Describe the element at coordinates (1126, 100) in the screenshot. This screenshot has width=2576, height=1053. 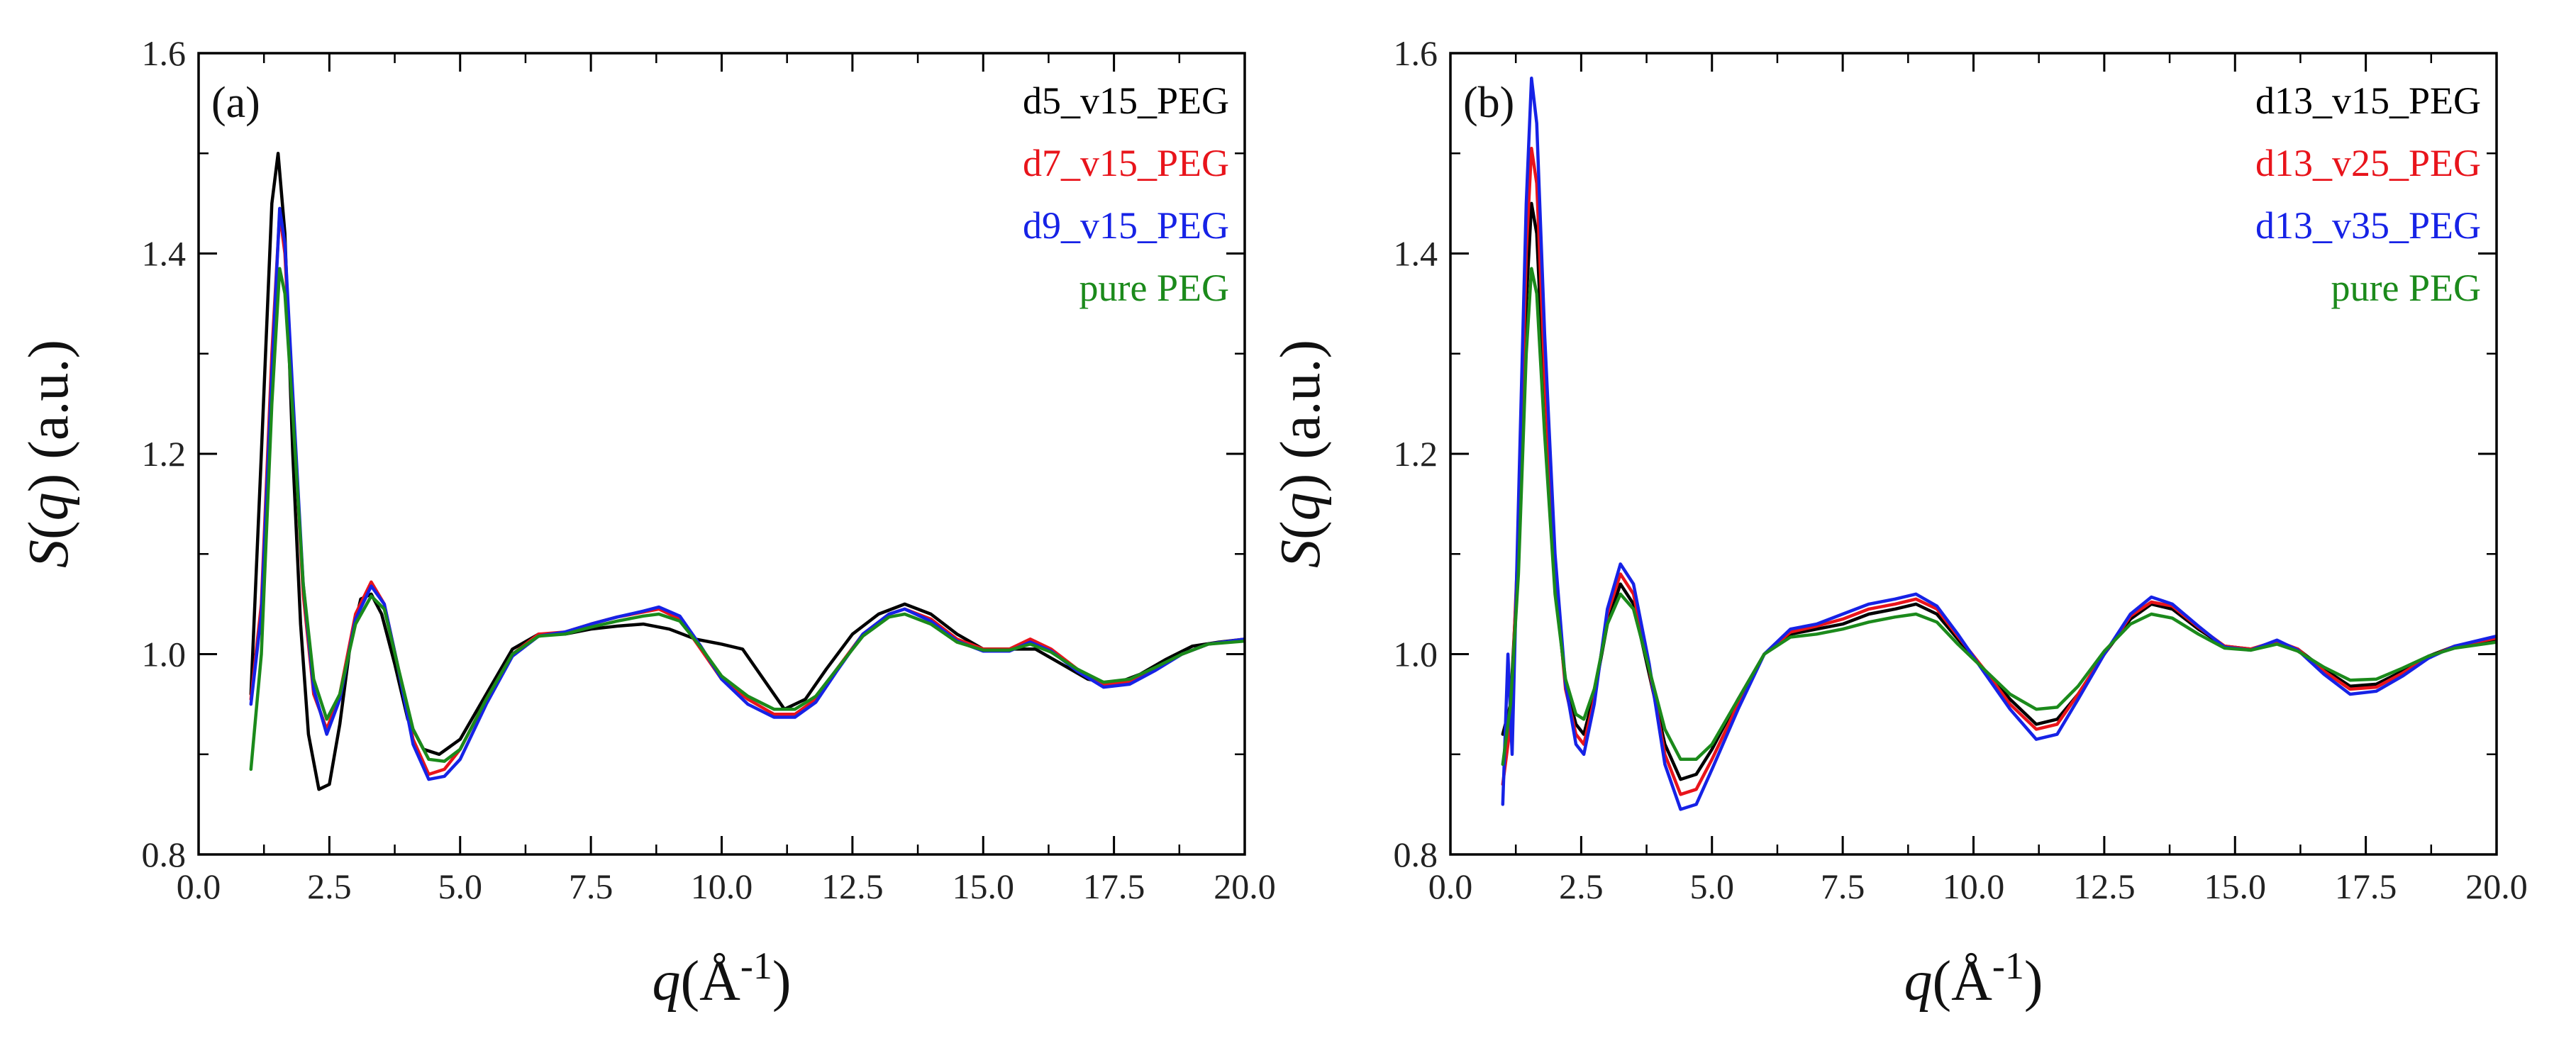
I see `legend-entry: d5_v15_PEG` at that location.